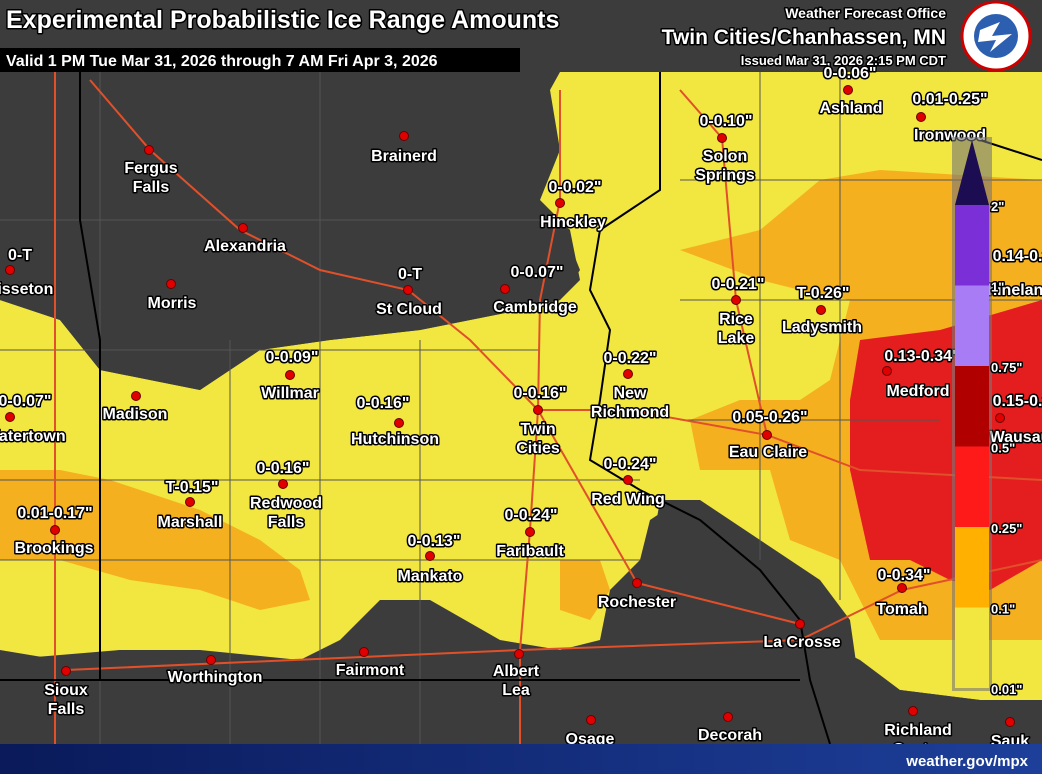 This screenshot has width=1042, height=774. I want to click on legend-label: 2", so click(997, 206).